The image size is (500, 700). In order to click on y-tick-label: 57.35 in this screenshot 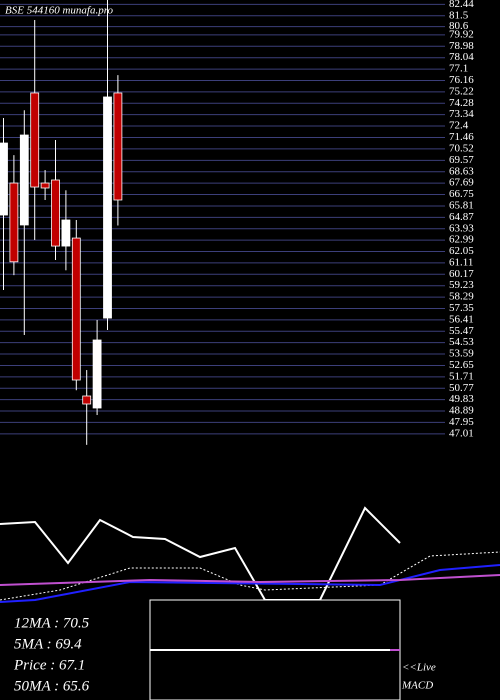, I will do `click(461, 308)`.